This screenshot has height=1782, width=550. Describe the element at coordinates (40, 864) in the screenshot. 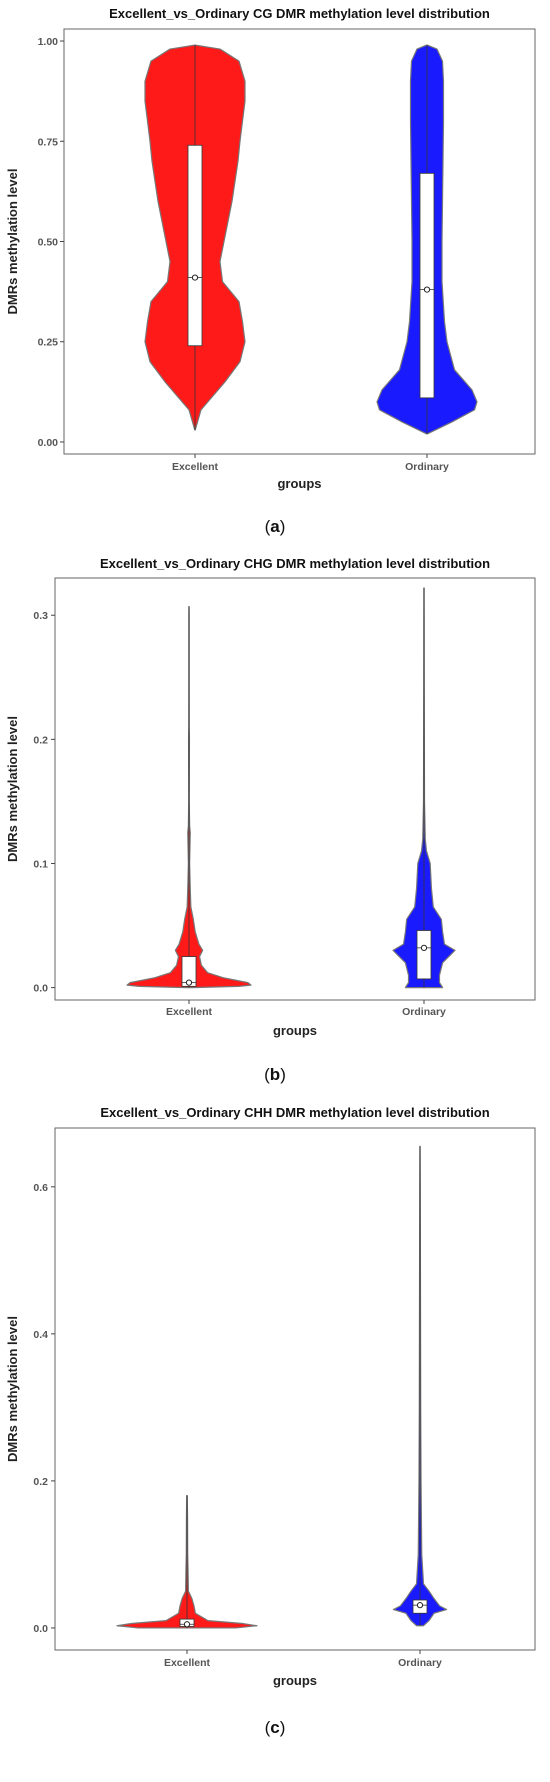

I see `y-tick-label: 0.1` at that location.